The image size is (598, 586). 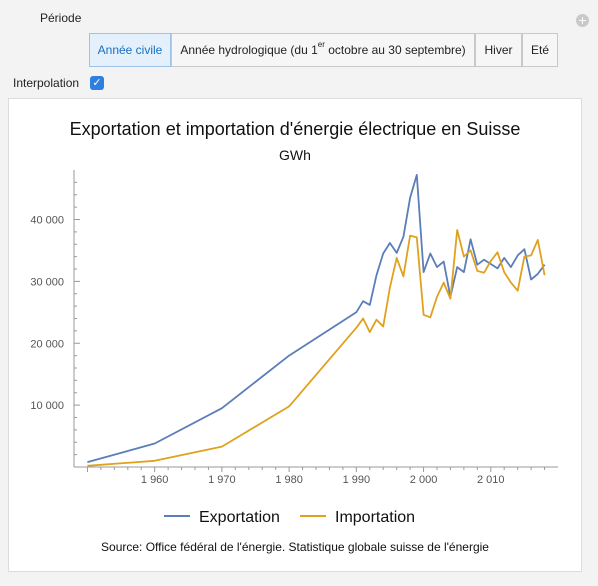 I want to click on y-tick-label: 30 000, so click(x=47, y=282).